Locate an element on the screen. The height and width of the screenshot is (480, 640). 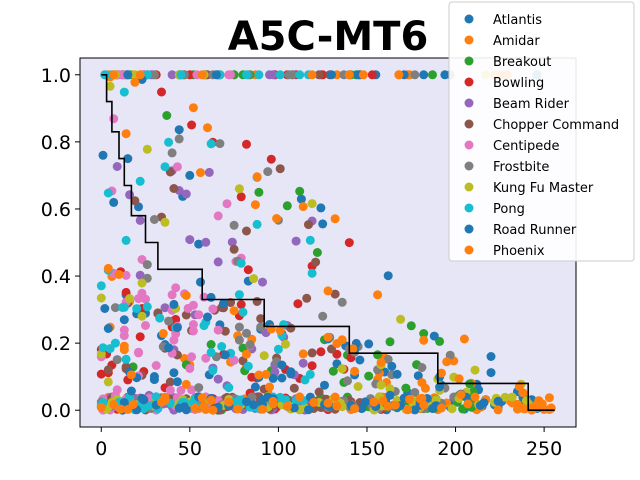
x-tick-label: 150 is located at coordinates (367, 449).